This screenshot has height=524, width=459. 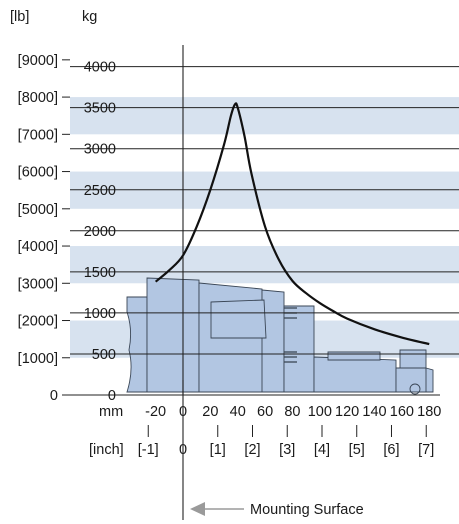 What do you see at coordinates (38, 98) in the screenshot?
I see `lb-tick-label: [8000]` at bounding box center [38, 98].